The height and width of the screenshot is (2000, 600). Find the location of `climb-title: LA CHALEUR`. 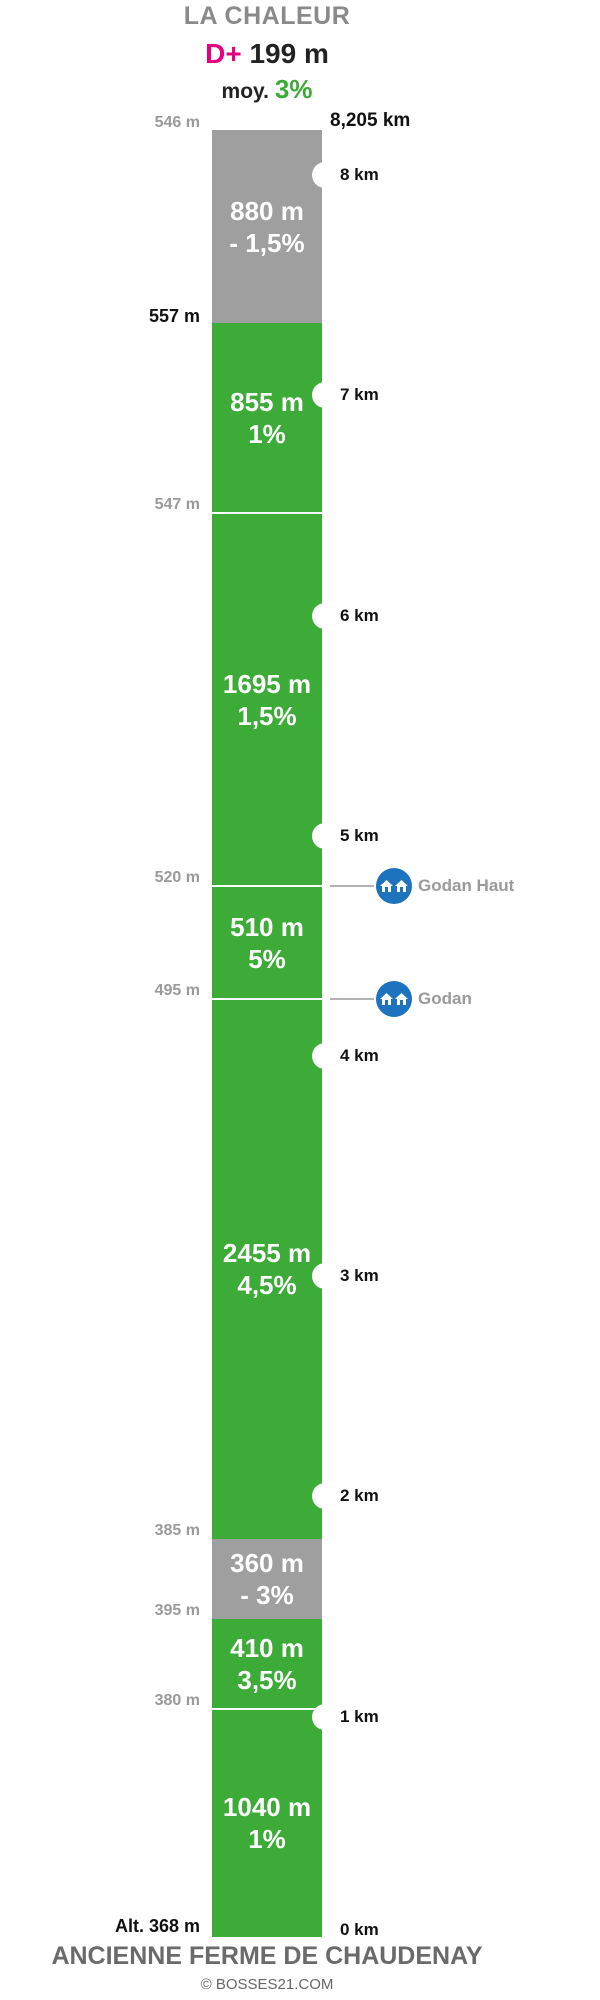

climb-title: LA CHALEUR is located at coordinates (267, 16).